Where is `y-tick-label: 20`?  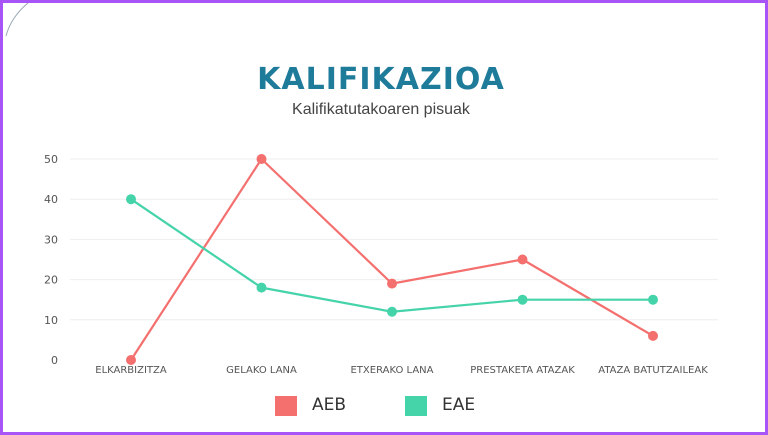
y-tick-label: 20 is located at coordinates (51, 280).